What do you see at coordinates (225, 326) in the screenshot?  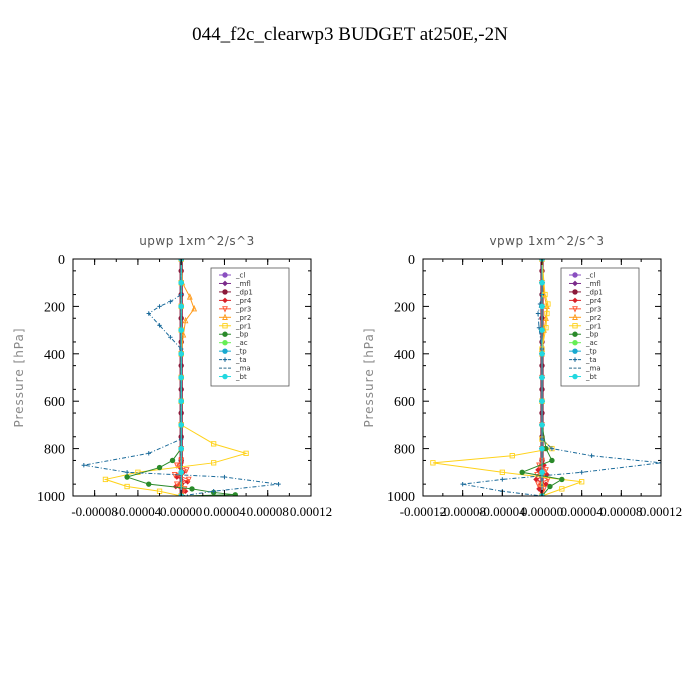 I see `legend-marker-pr1` at bounding box center [225, 326].